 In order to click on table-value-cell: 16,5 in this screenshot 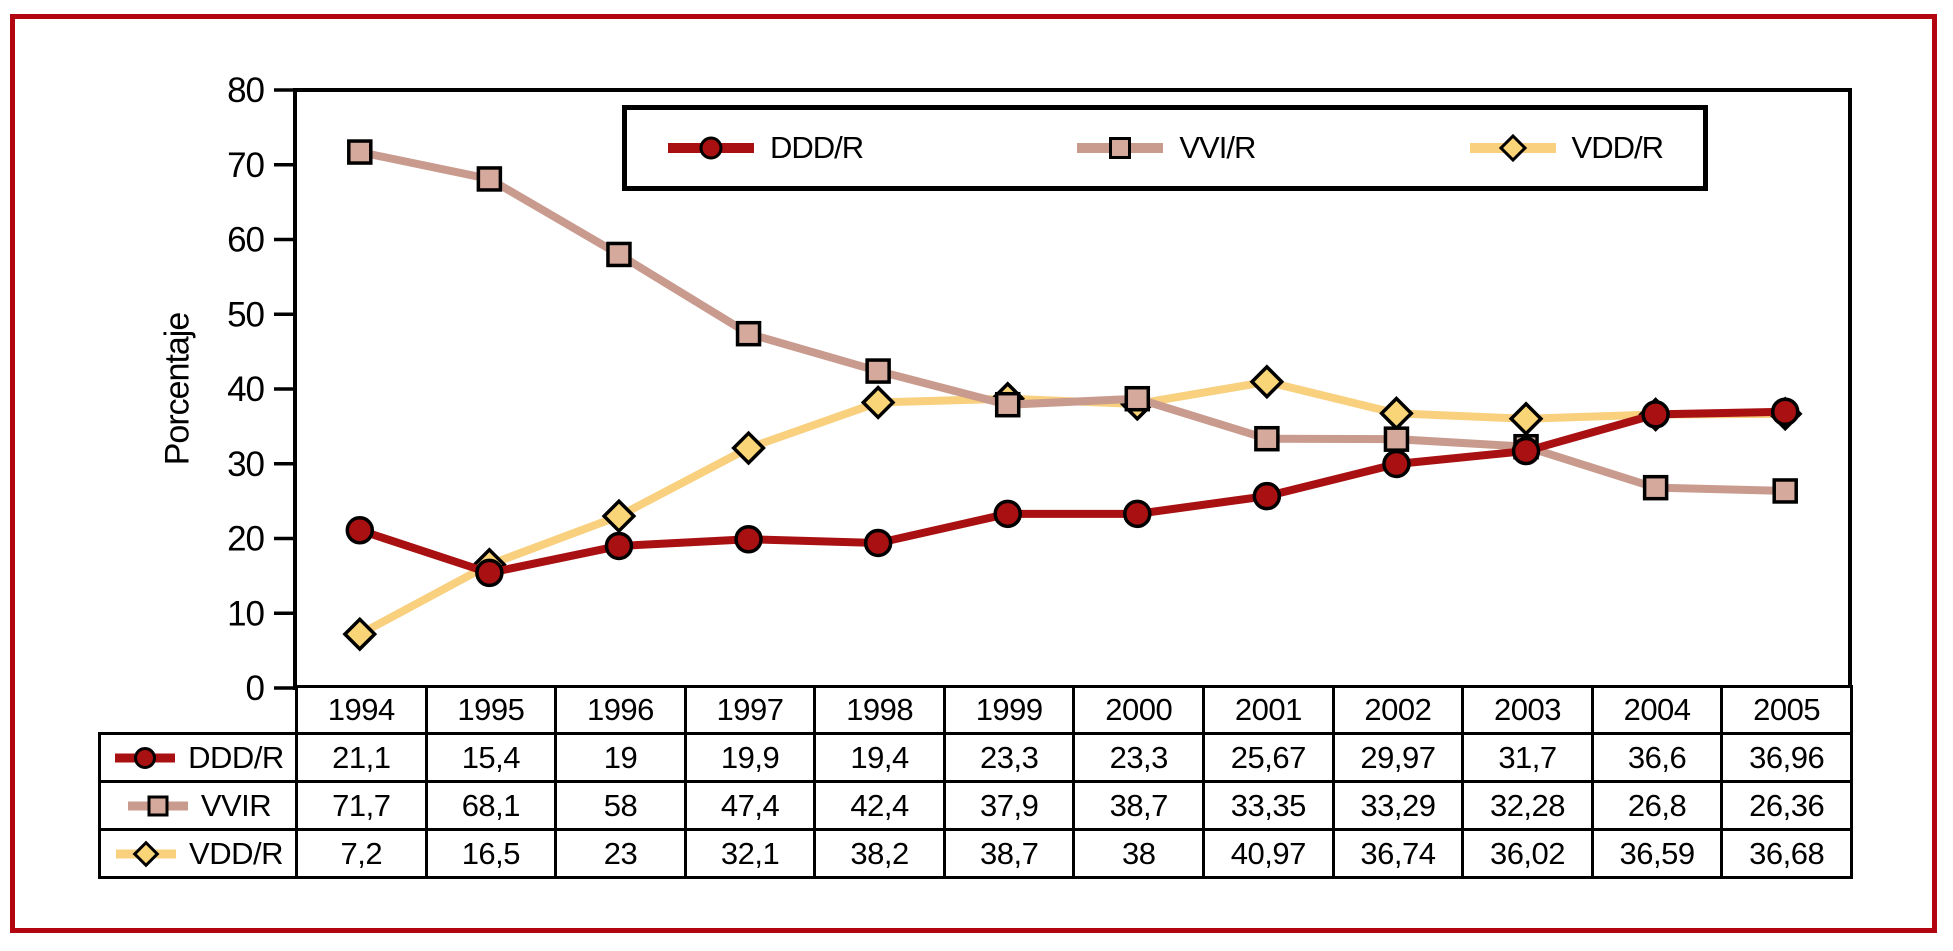, I will do `click(491, 853)`.